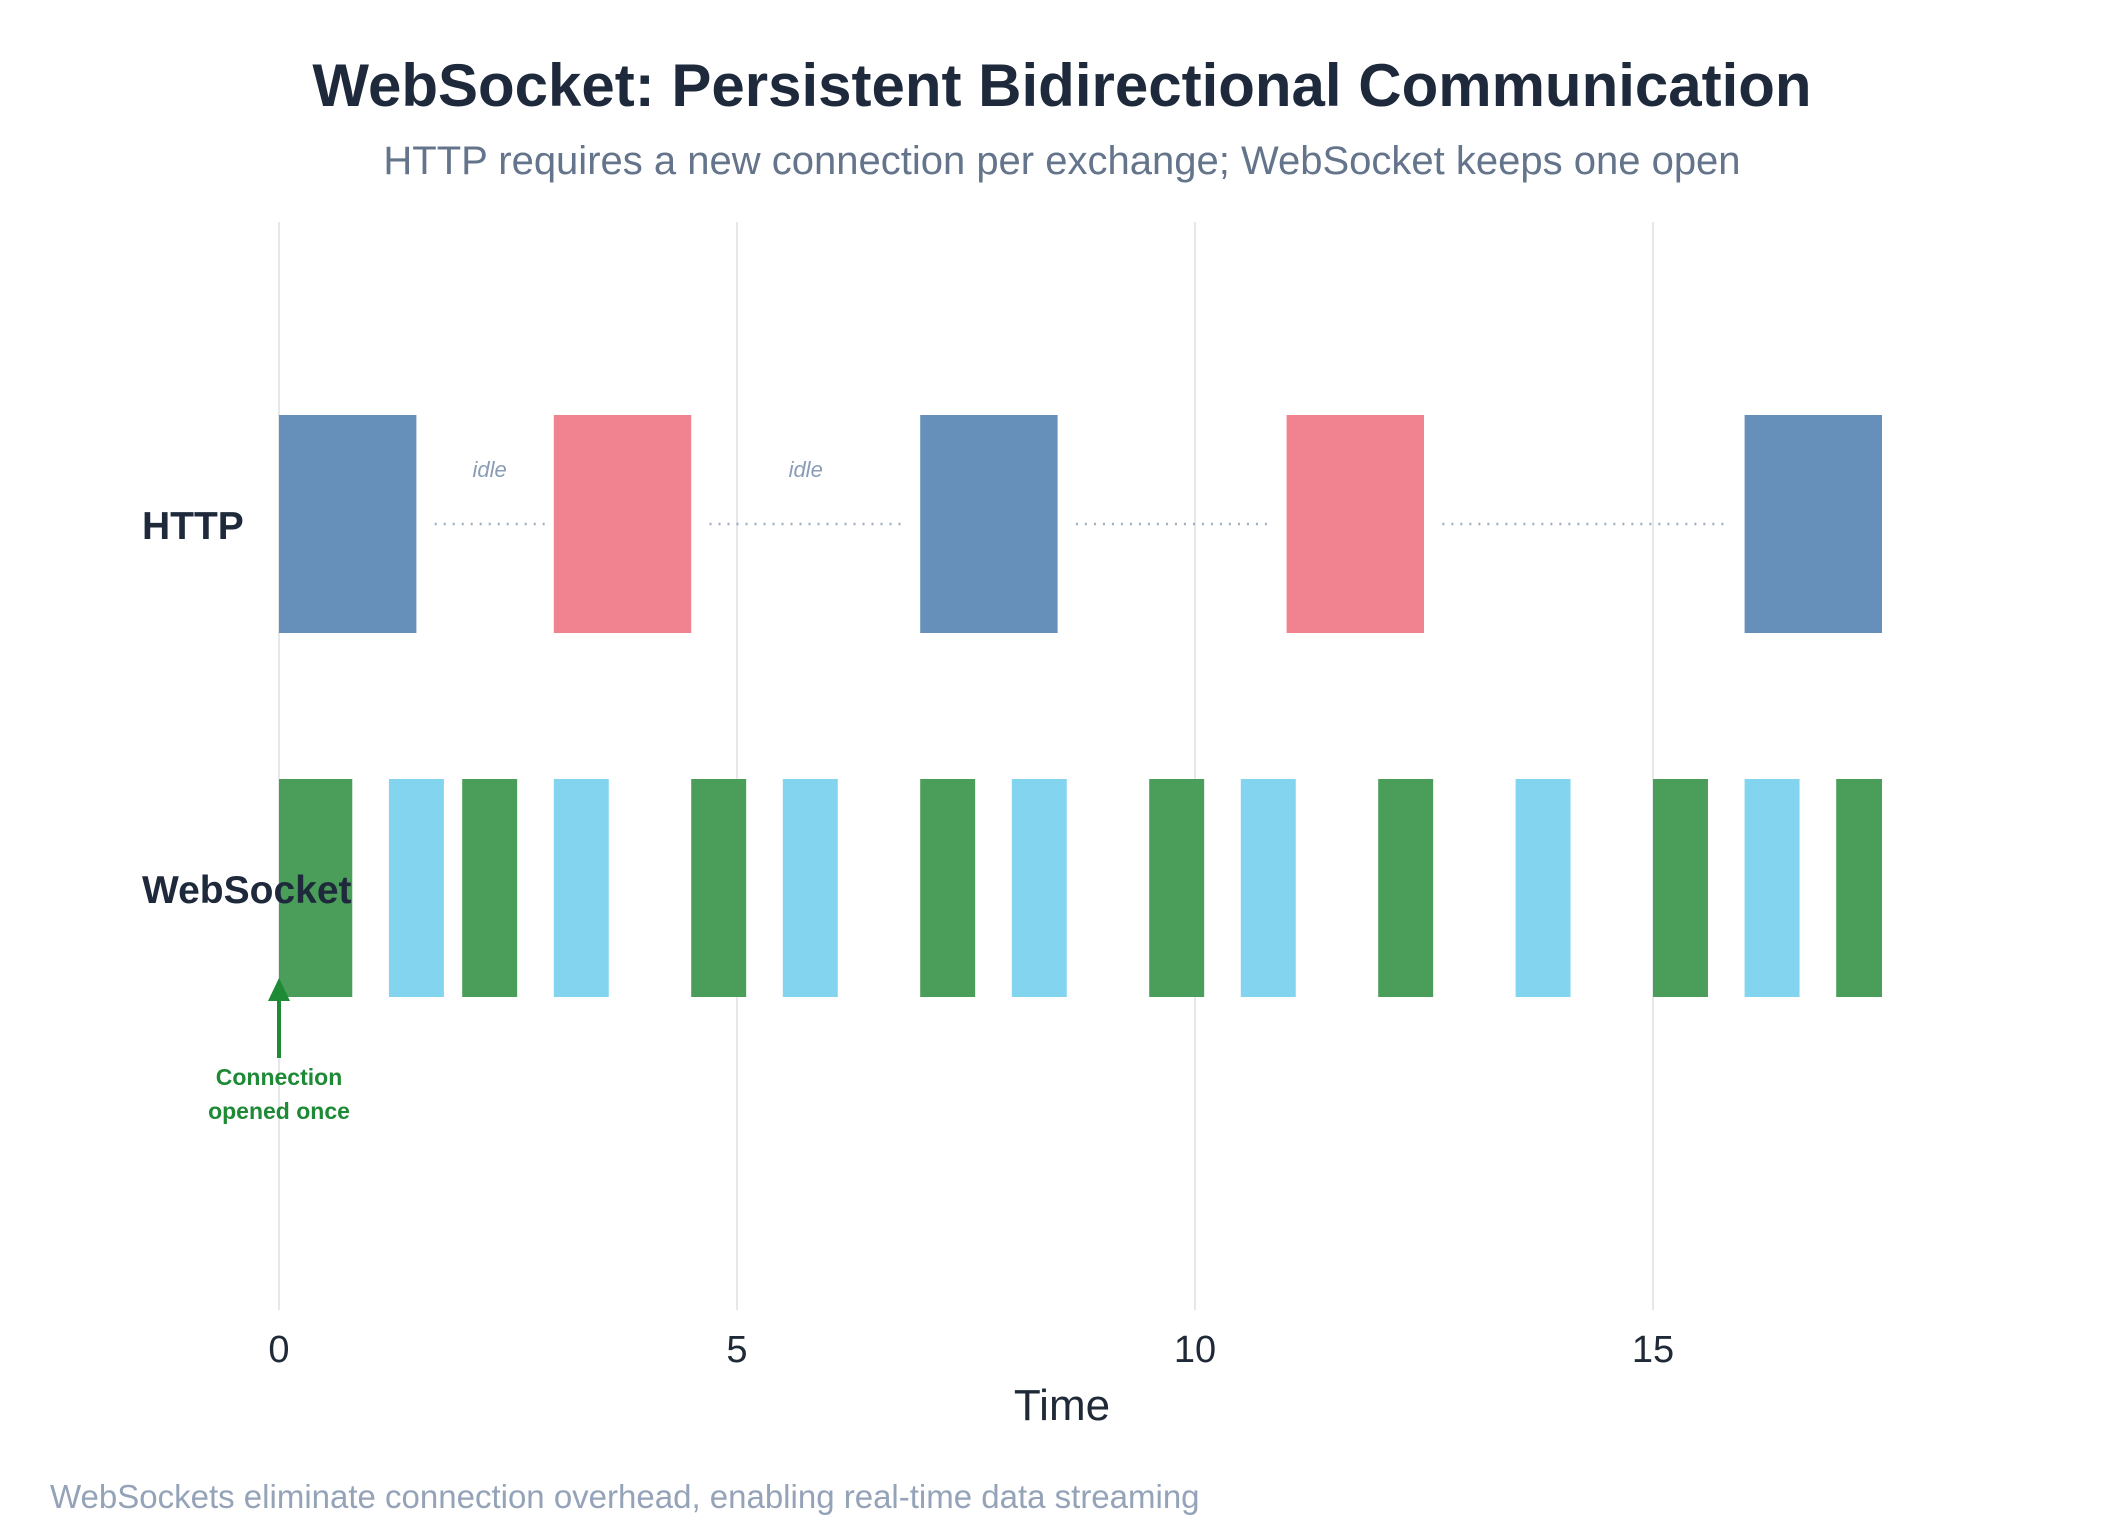  What do you see at coordinates (971, 1350) in the screenshot?
I see `tick-layer: 0 5 10 15` at bounding box center [971, 1350].